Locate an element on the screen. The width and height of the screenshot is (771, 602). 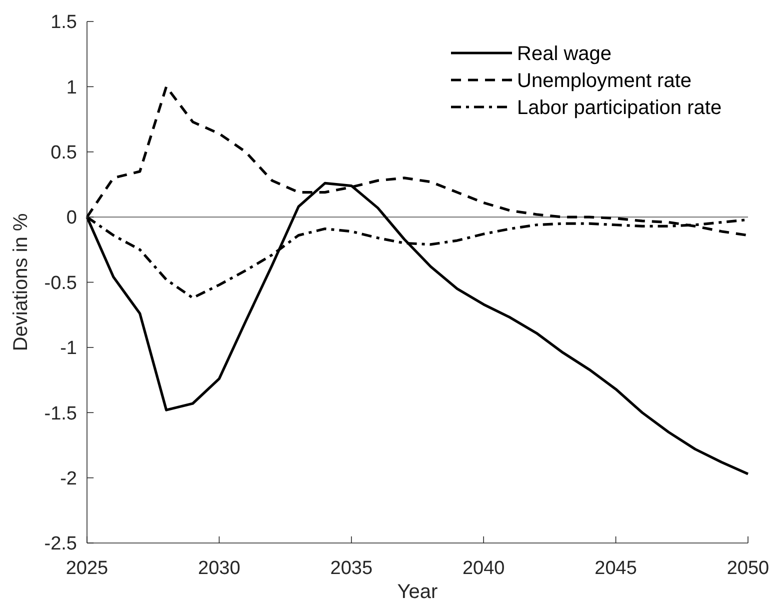
y-tick-label: -1 is located at coordinates (68, 349).